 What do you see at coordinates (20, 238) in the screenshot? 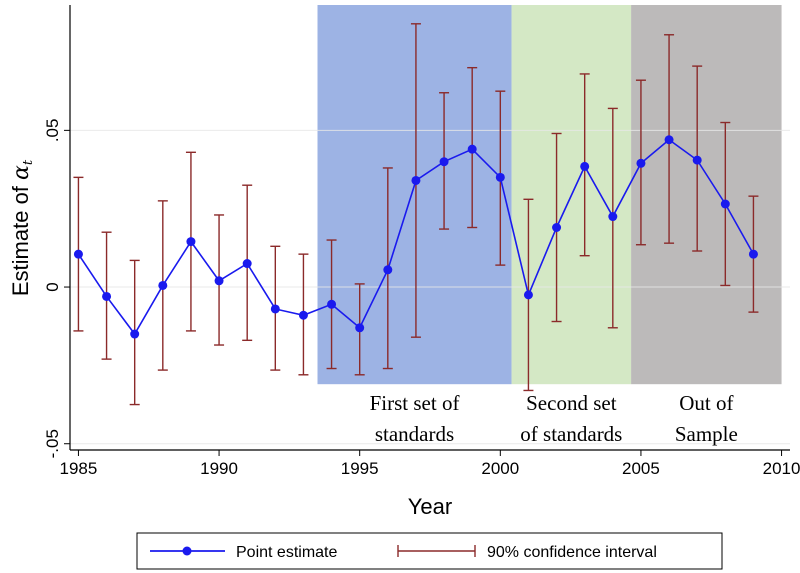
I see `y-axis-title-text: Estimate of` at bounding box center [20, 238].